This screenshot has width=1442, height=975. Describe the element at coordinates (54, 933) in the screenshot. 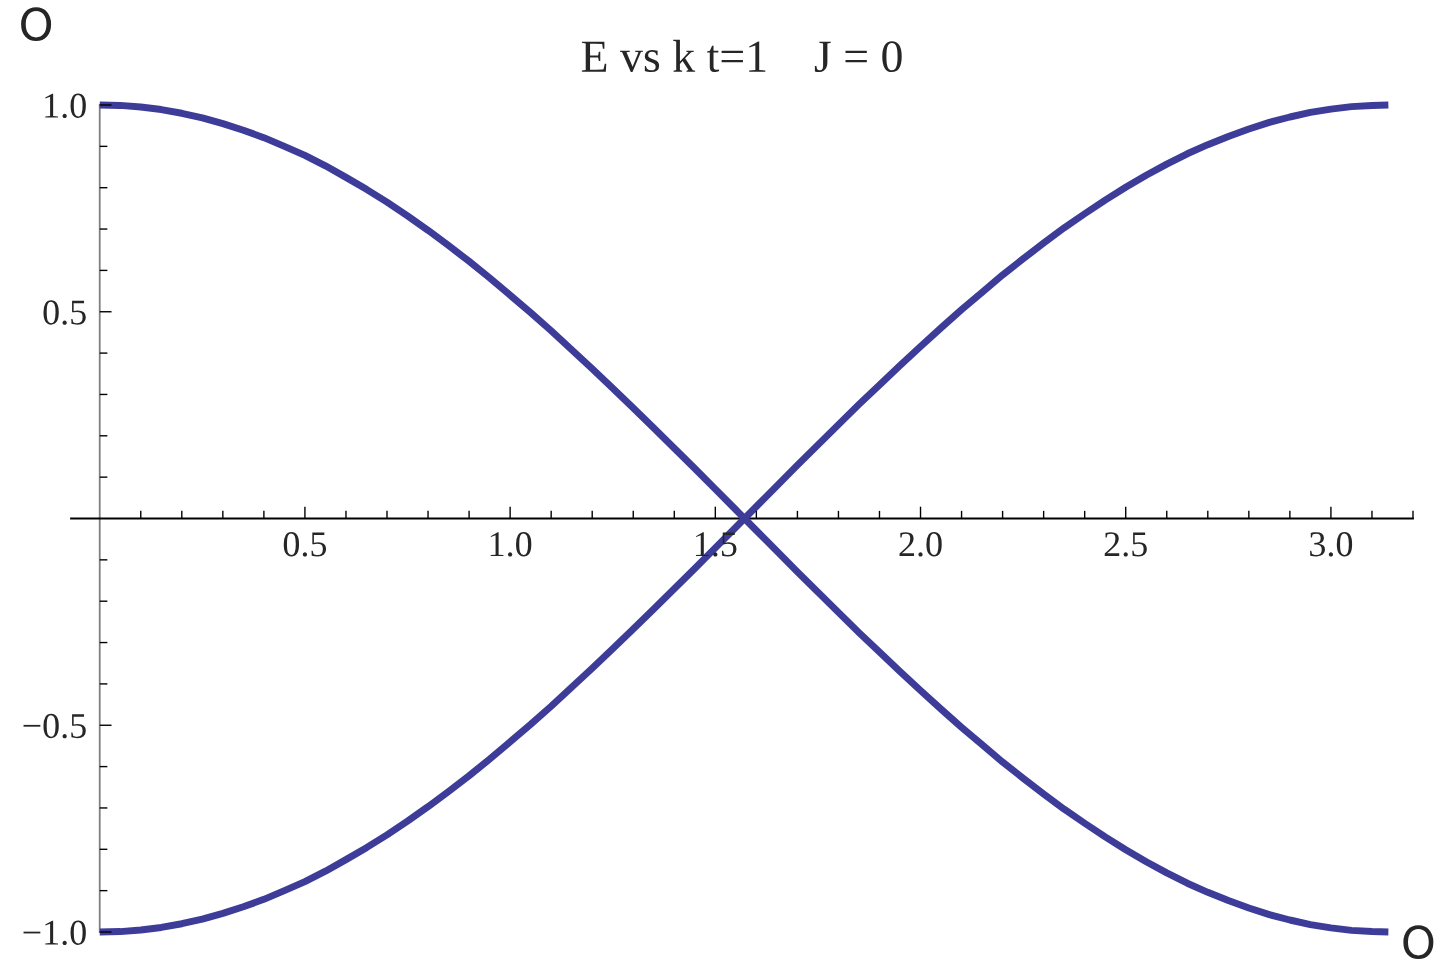

I see `y-tick-label: −1.0` at that location.